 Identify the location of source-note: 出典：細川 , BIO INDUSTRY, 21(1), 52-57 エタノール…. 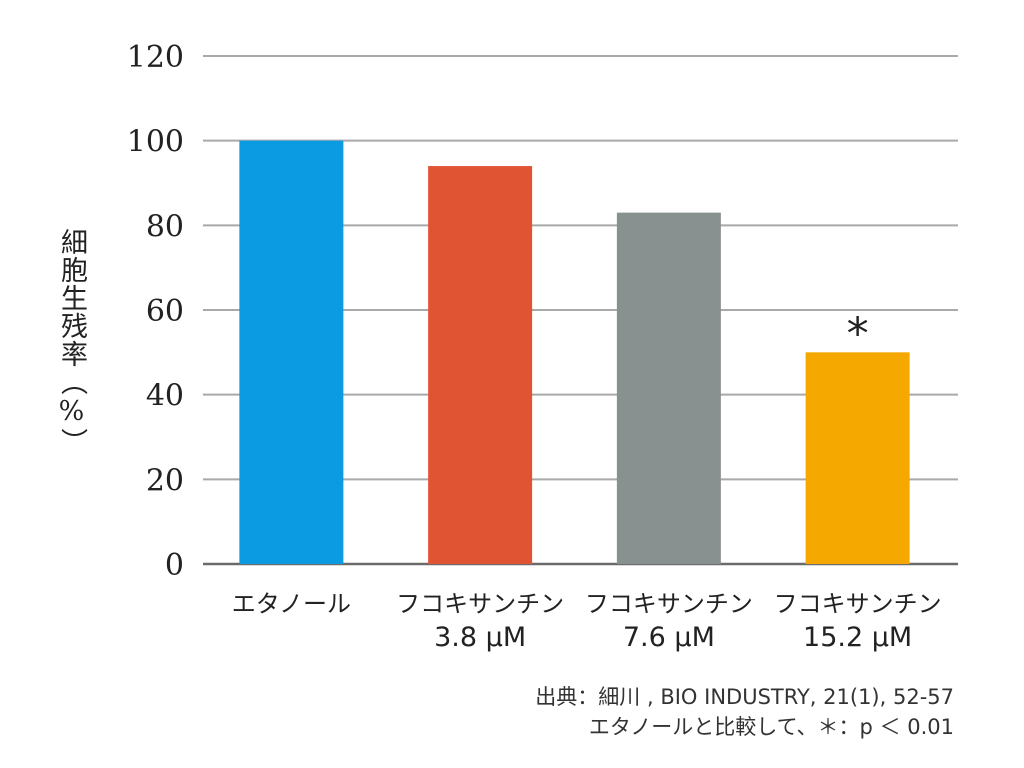
(744, 712).